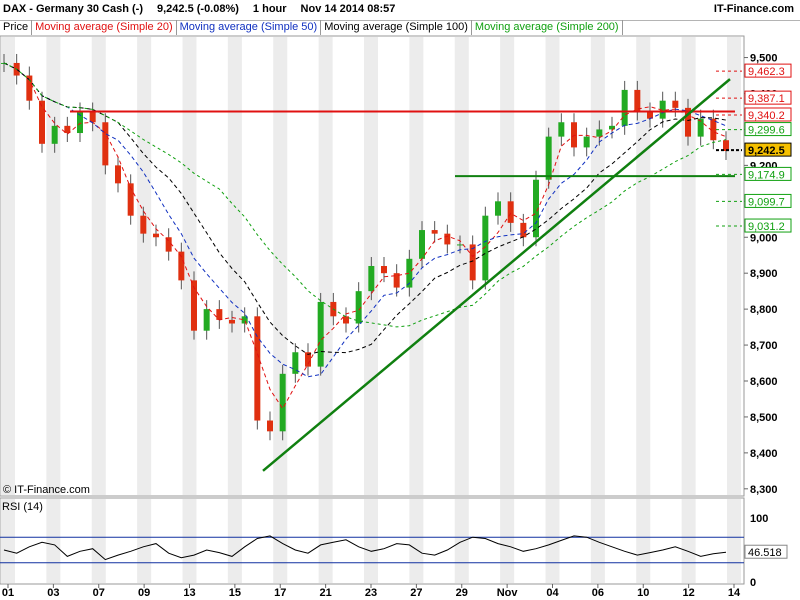 The height and width of the screenshot is (600, 800). I want to click on y-tick-label: 8,700, so click(764, 346).